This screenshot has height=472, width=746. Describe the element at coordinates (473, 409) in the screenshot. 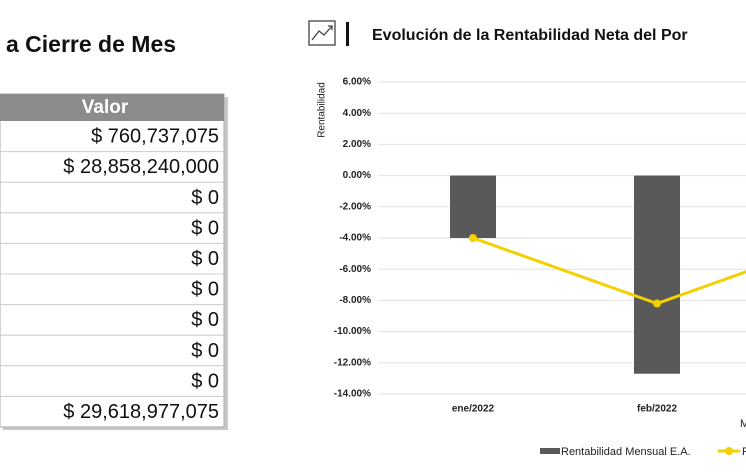

I see `x-tick-label: ene/2022` at that location.